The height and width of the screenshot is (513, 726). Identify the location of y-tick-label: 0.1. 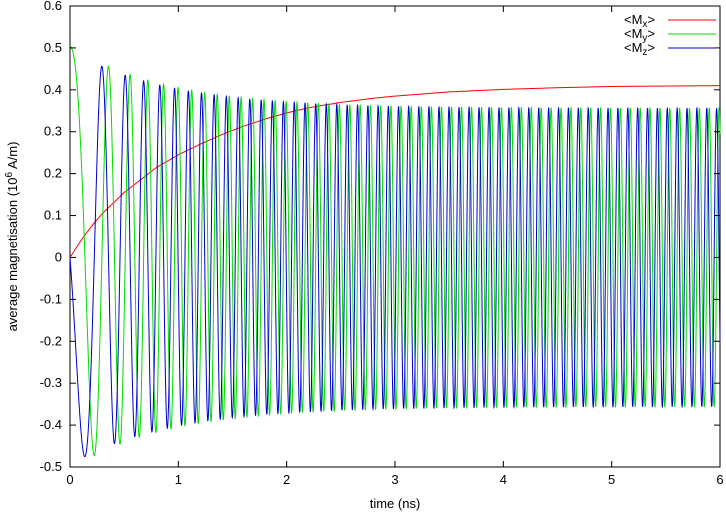
(53, 215).